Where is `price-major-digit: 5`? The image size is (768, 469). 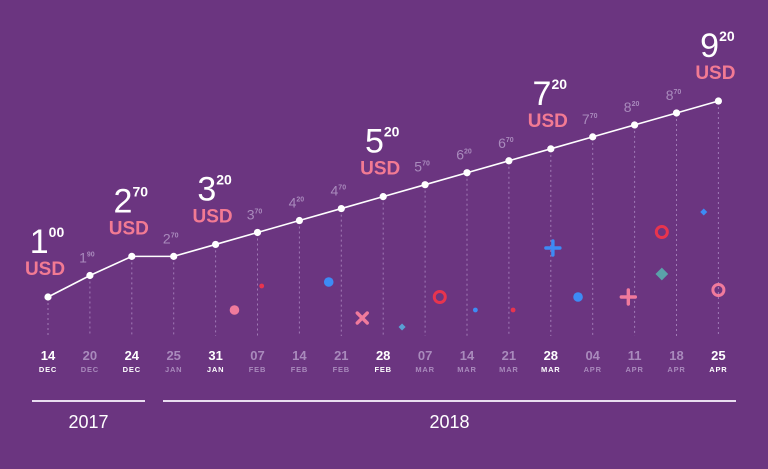 price-major-digit: 5 is located at coordinates (418, 167).